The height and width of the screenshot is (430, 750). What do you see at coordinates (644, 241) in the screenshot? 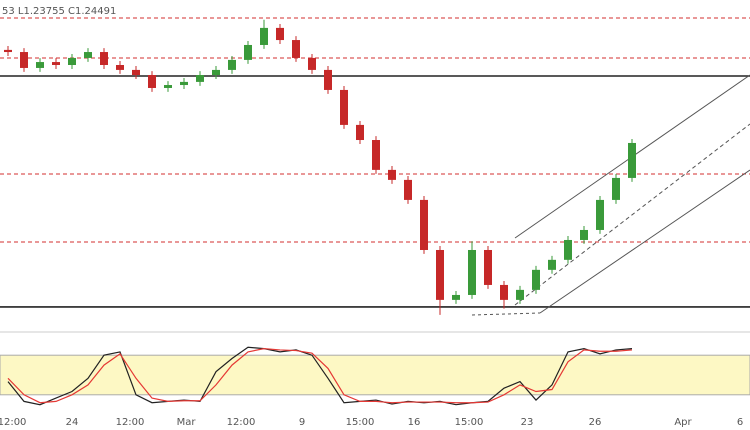
I see `channel-lower` at bounding box center [644, 241].